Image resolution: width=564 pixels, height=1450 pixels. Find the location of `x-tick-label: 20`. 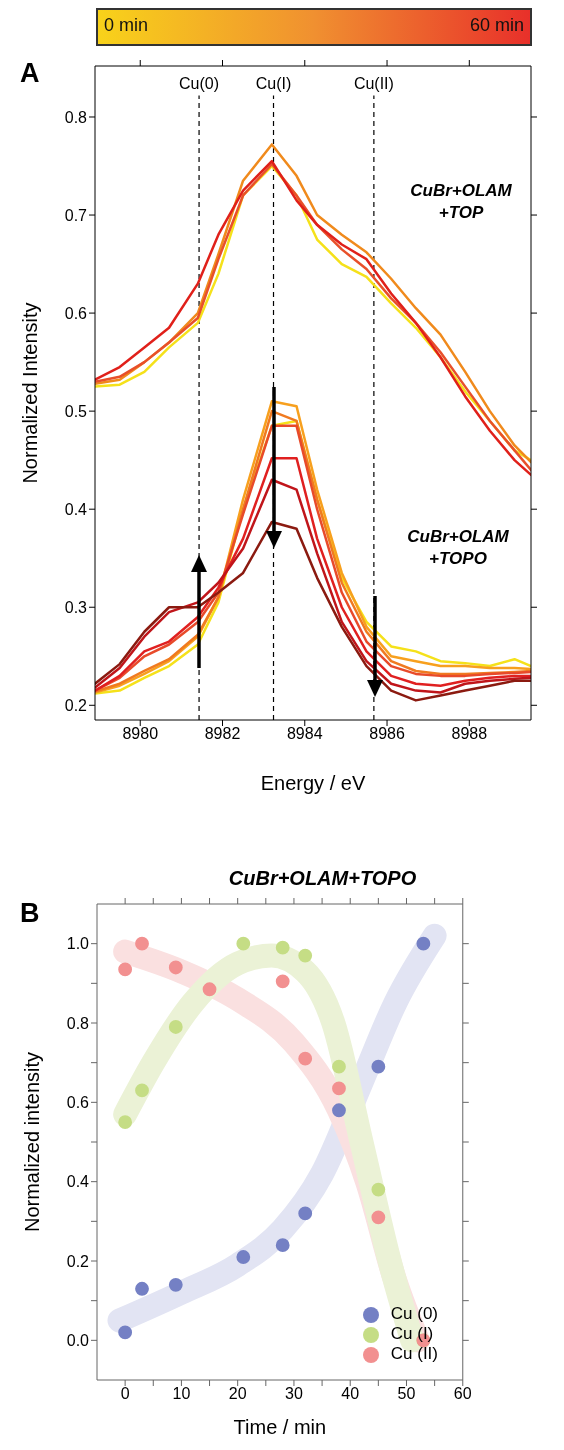

x-tick-label: 20 is located at coordinates (237, 1394).